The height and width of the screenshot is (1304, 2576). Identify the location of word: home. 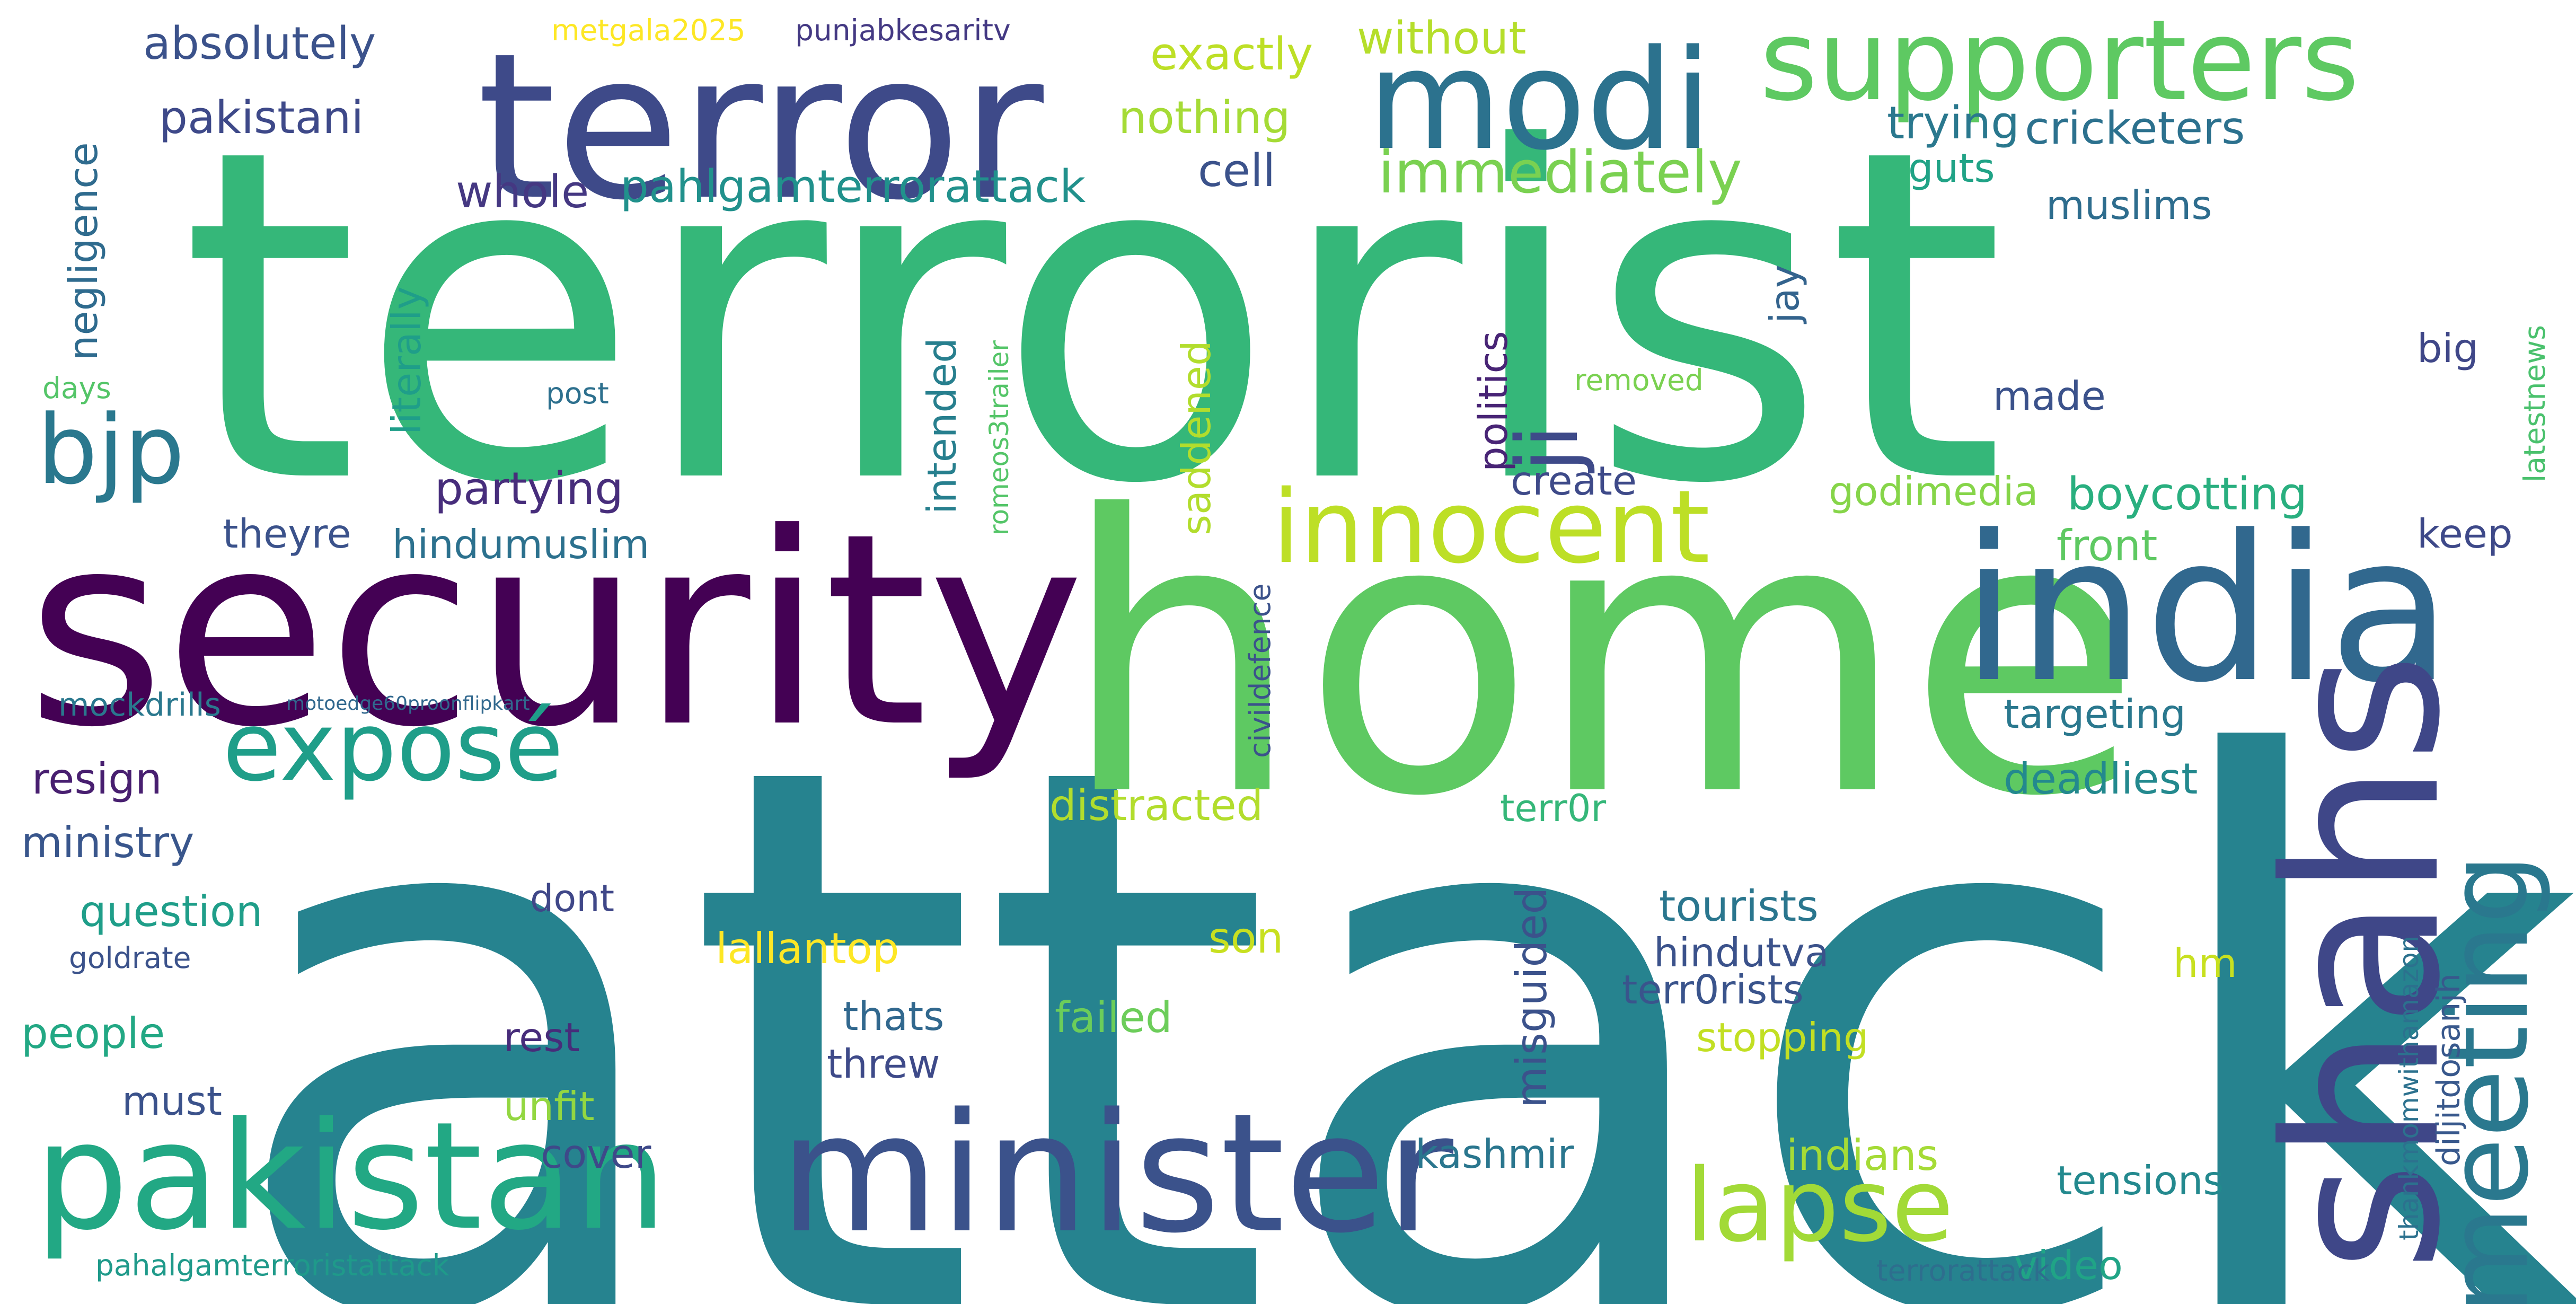
(1601, 657).